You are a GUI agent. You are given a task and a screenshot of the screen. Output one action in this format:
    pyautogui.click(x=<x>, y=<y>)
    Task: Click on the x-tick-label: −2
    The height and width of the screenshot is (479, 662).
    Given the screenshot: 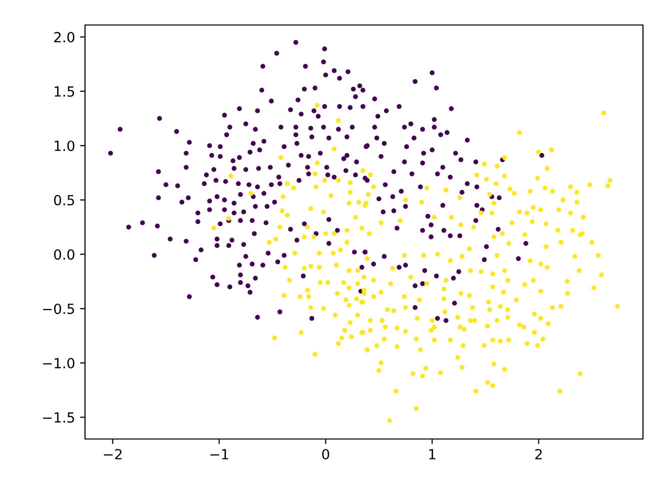 What is the action you would take?
    pyautogui.click(x=113, y=454)
    